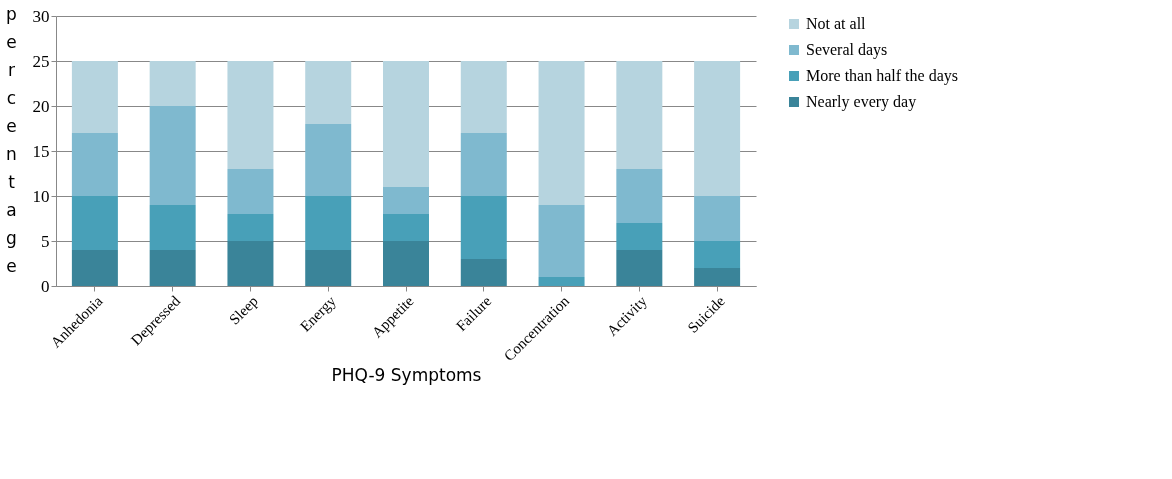 Image resolution: width=1172 pixels, height=479 pixels. Describe the element at coordinates (406, 375) in the screenshot. I see `x-axis-title: PHQ-9 Symptoms` at that location.